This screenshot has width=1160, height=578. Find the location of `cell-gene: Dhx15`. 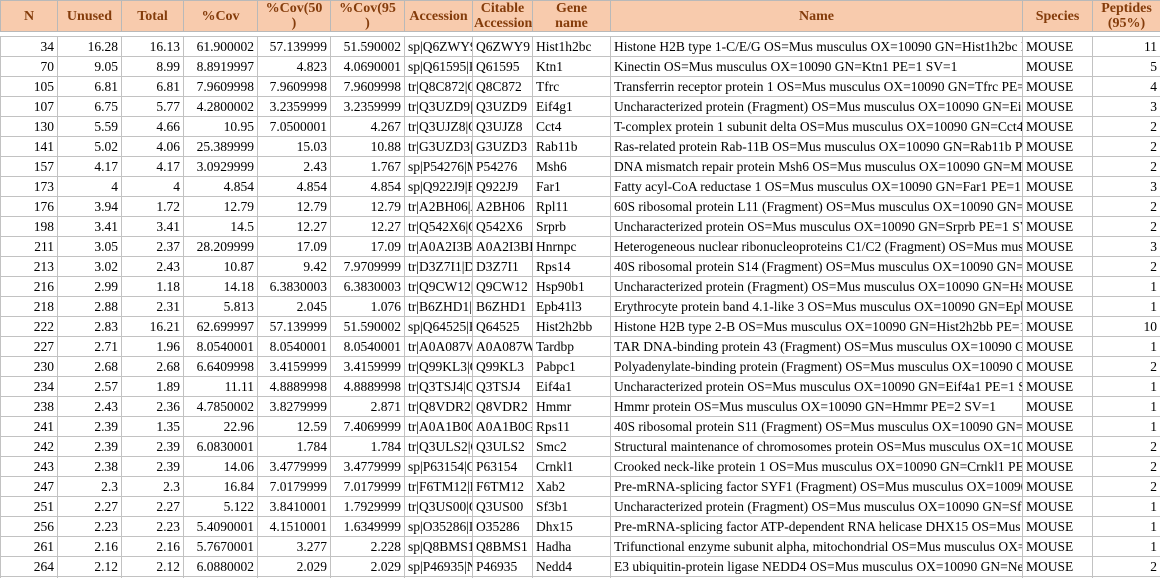

cell-gene: Dhx15 is located at coordinates (571, 526).